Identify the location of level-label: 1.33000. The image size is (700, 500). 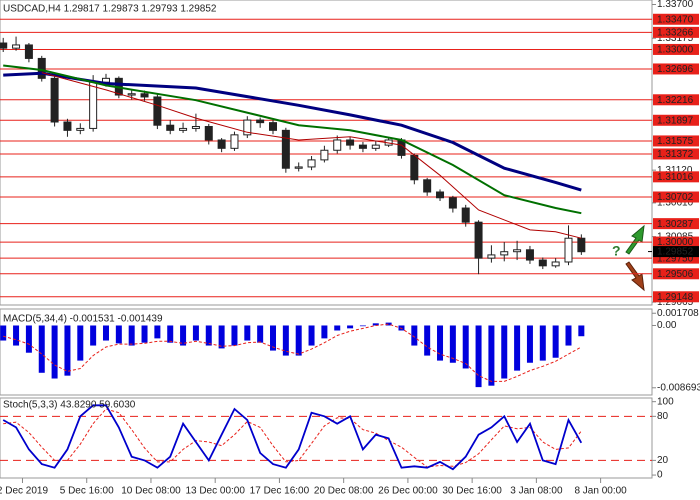
(675, 50).